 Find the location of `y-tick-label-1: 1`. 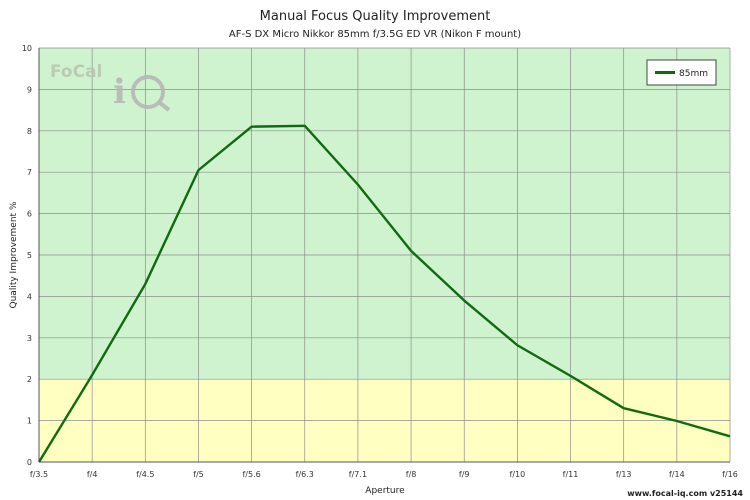

y-tick-label-1: 1 is located at coordinates (29, 421).